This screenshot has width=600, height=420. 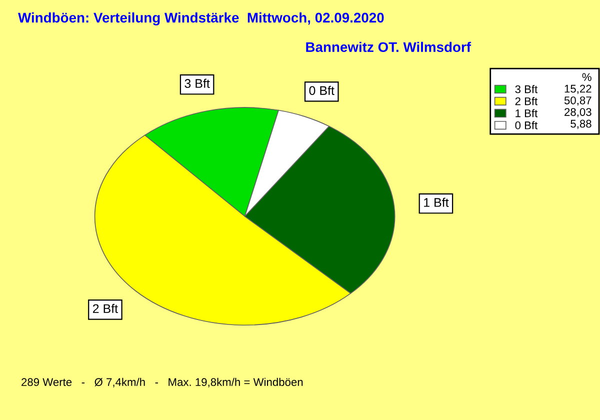 I want to click on legend-title: %, so click(x=587, y=77).